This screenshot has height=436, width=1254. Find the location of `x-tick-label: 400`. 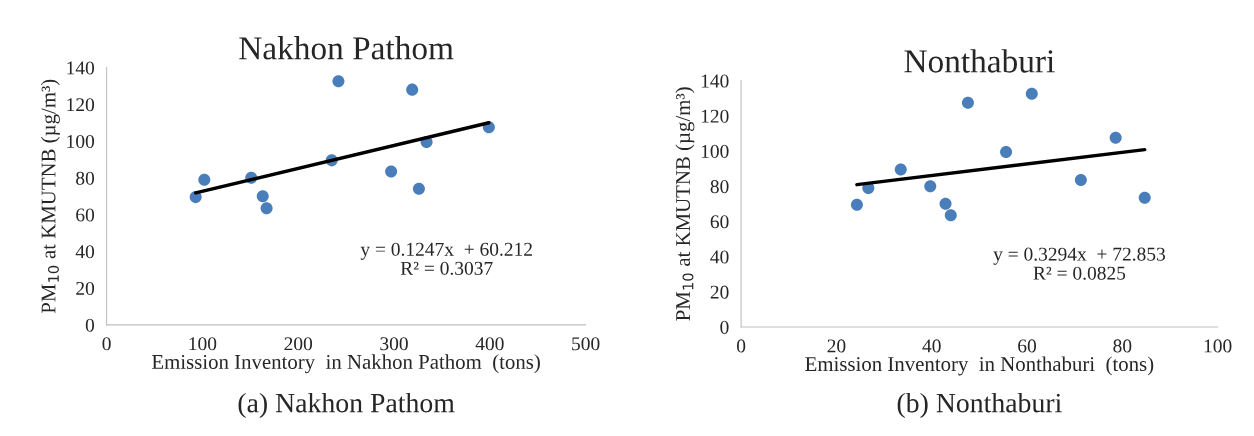

x-tick-label: 400 is located at coordinates (489, 344).